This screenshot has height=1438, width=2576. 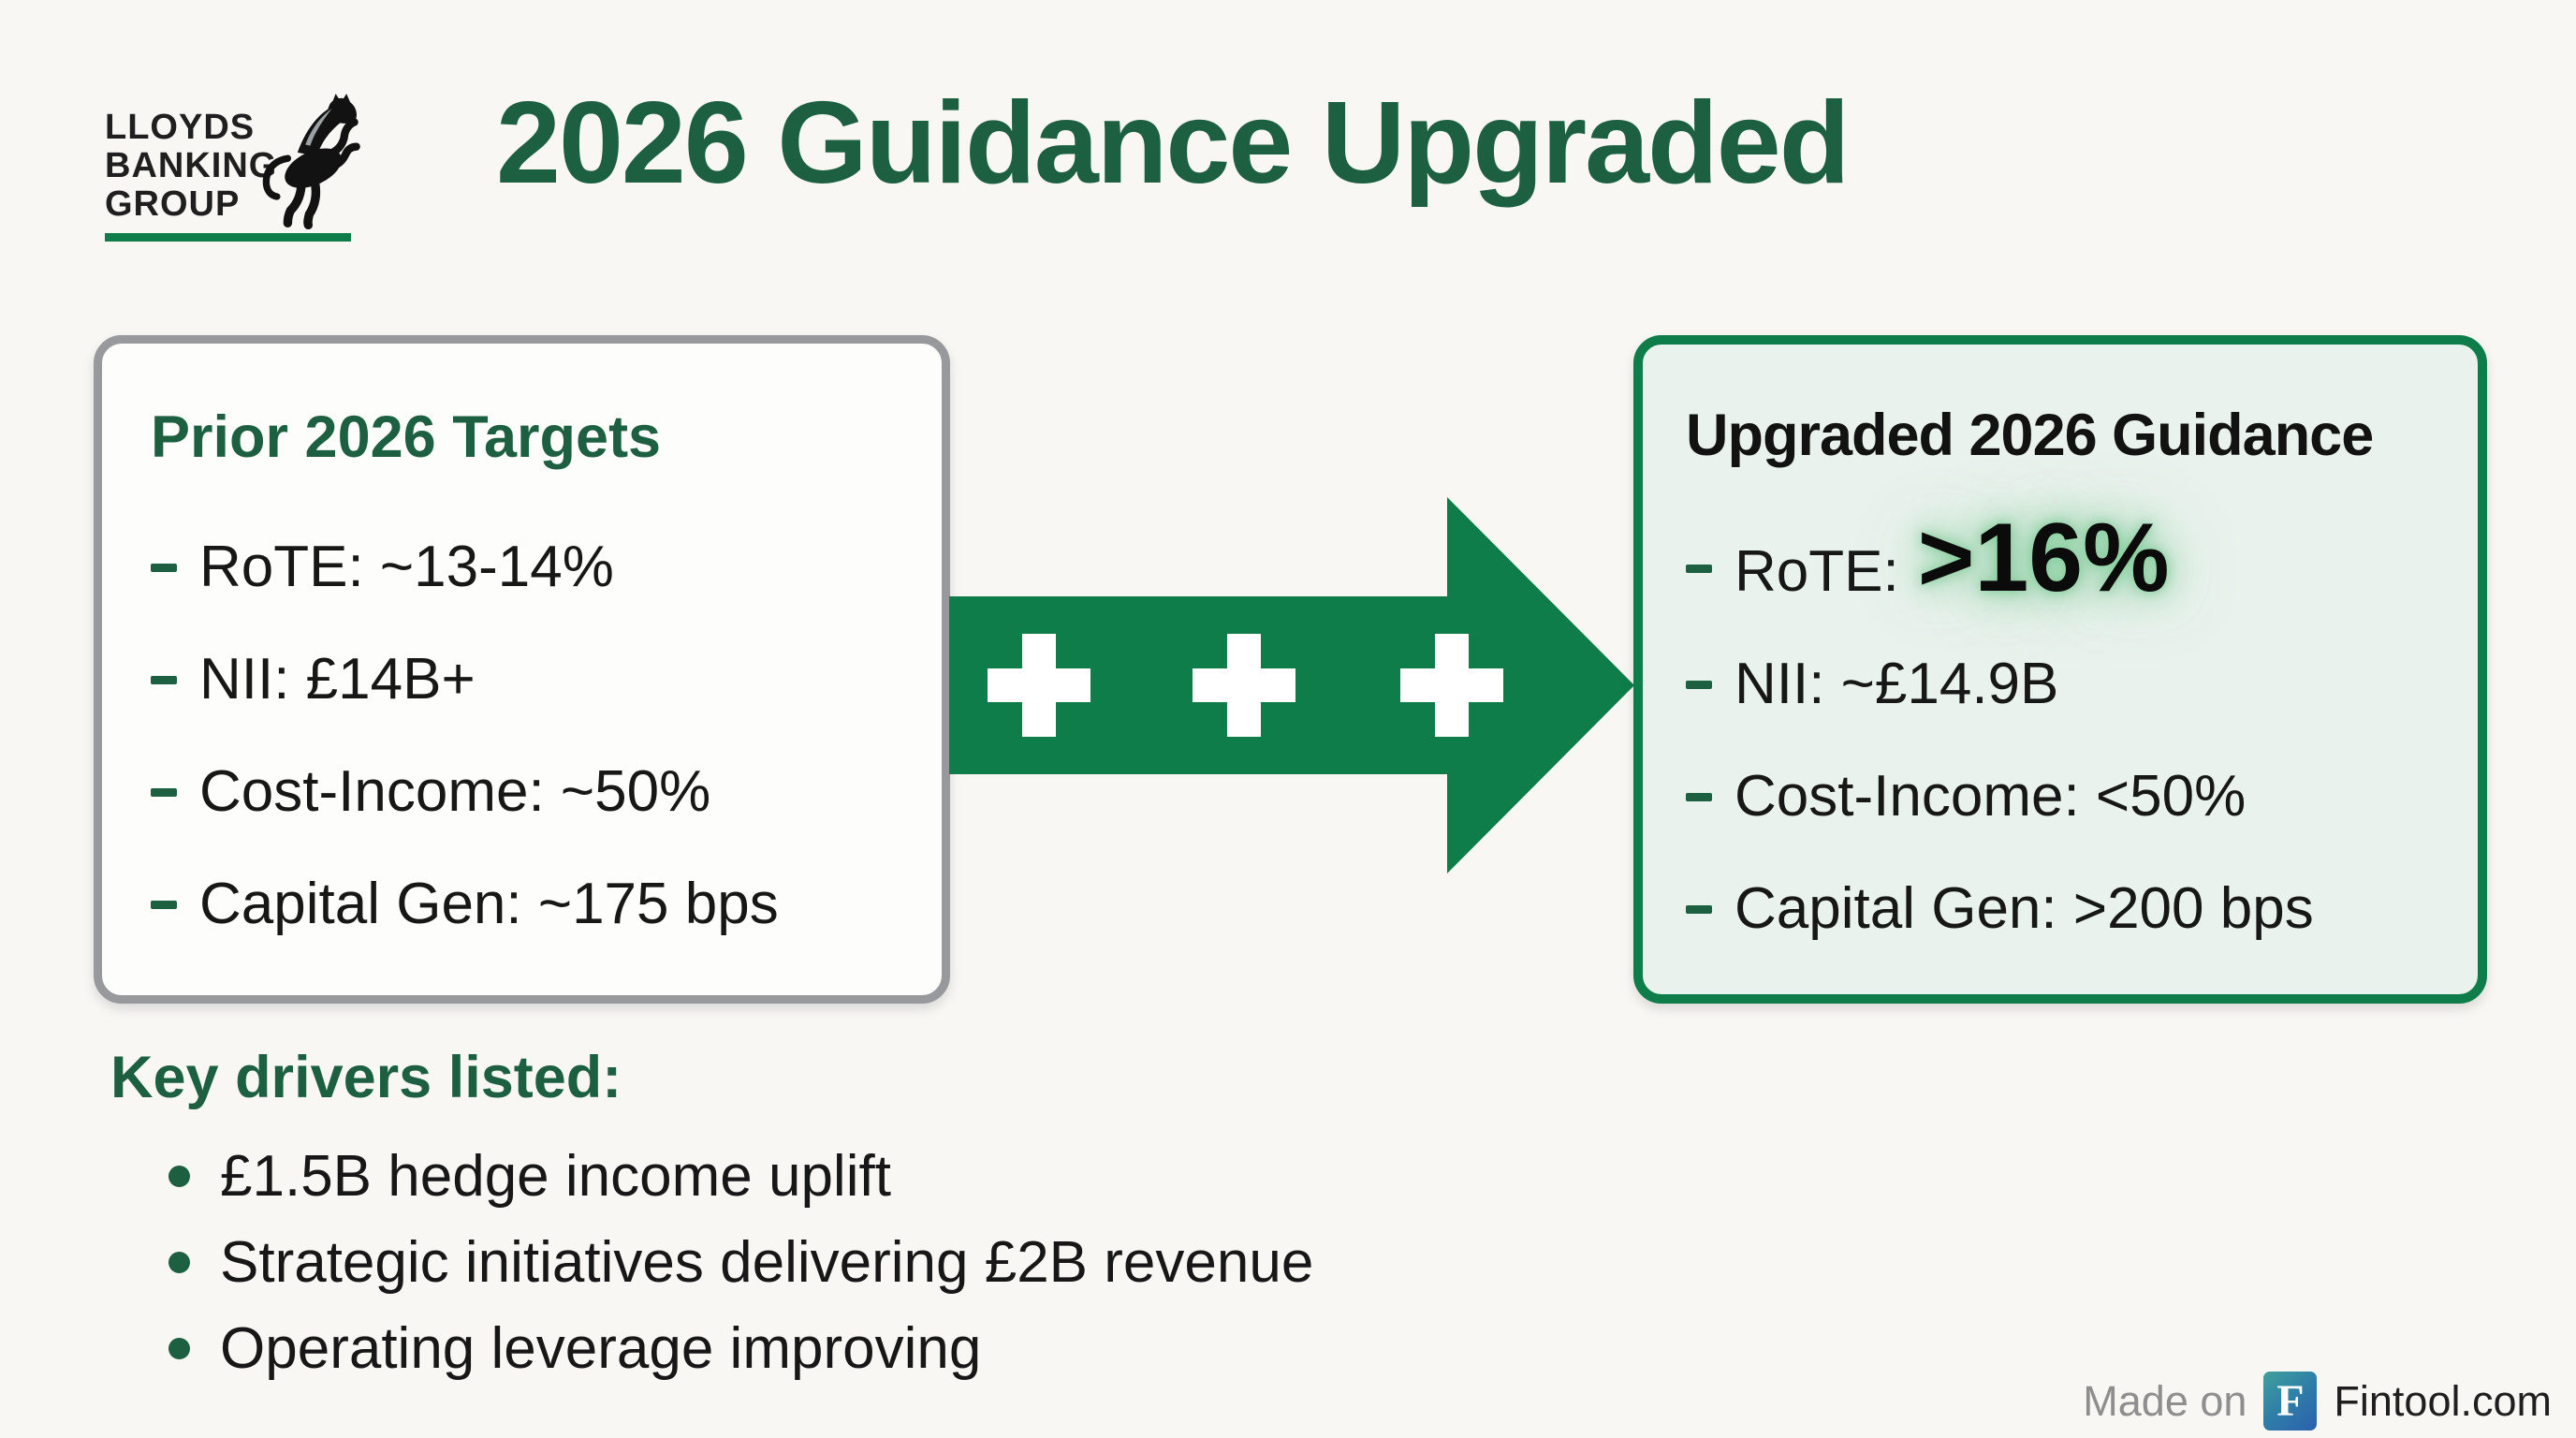 What do you see at coordinates (532, 680) in the screenshot?
I see `list-item: NII: £14B+` at bounding box center [532, 680].